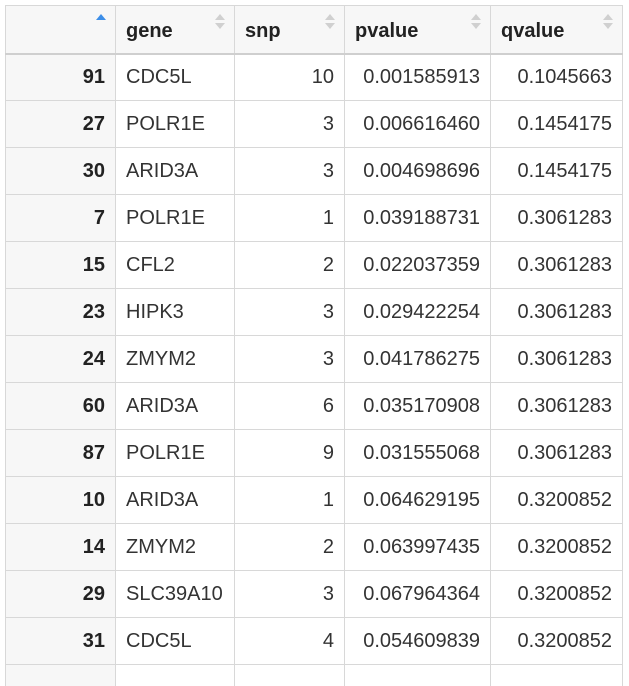  What do you see at coordinates (417, 171) in the screenshot?
I see `pvalue-cell: 0.004698696` at bounding box center [417, 171].